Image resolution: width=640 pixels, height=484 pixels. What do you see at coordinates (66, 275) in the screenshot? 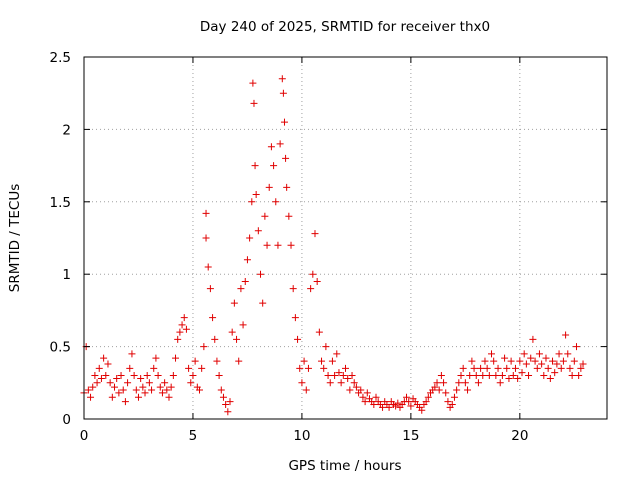
I see `y-tick-label: 1` at bounding box center [66, 275].